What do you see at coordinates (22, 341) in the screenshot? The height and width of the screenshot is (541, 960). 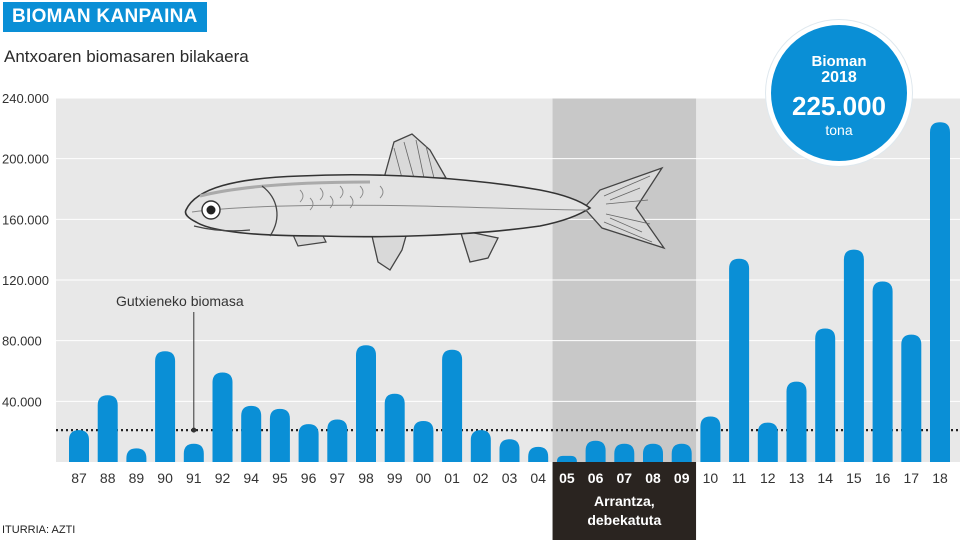 I see `y-tick-label: 80.000` at bounding box center [22, 341].